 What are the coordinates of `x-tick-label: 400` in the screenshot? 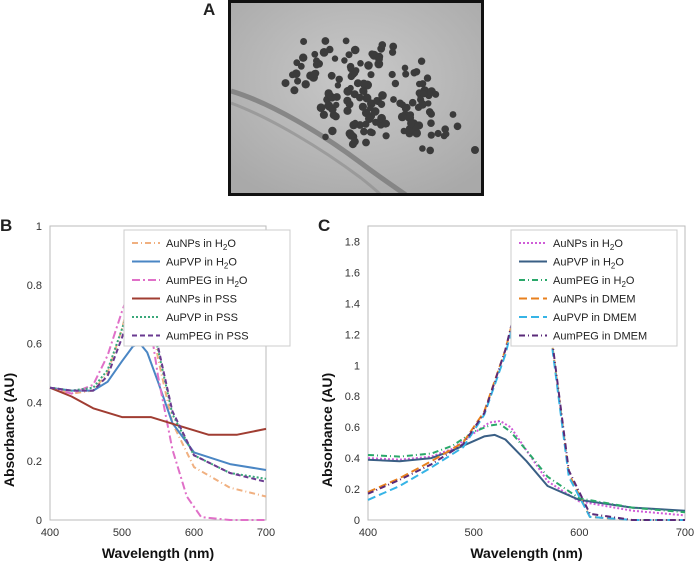 It's located at (50, 533).